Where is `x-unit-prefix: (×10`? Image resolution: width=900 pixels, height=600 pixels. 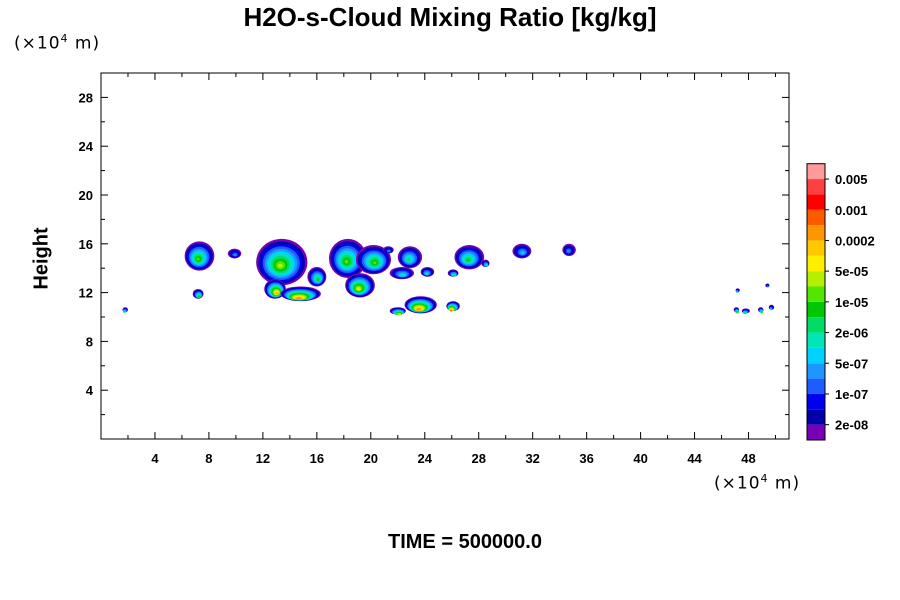 x-unit-prefix: (×10 is located at coordinates (737, 483).